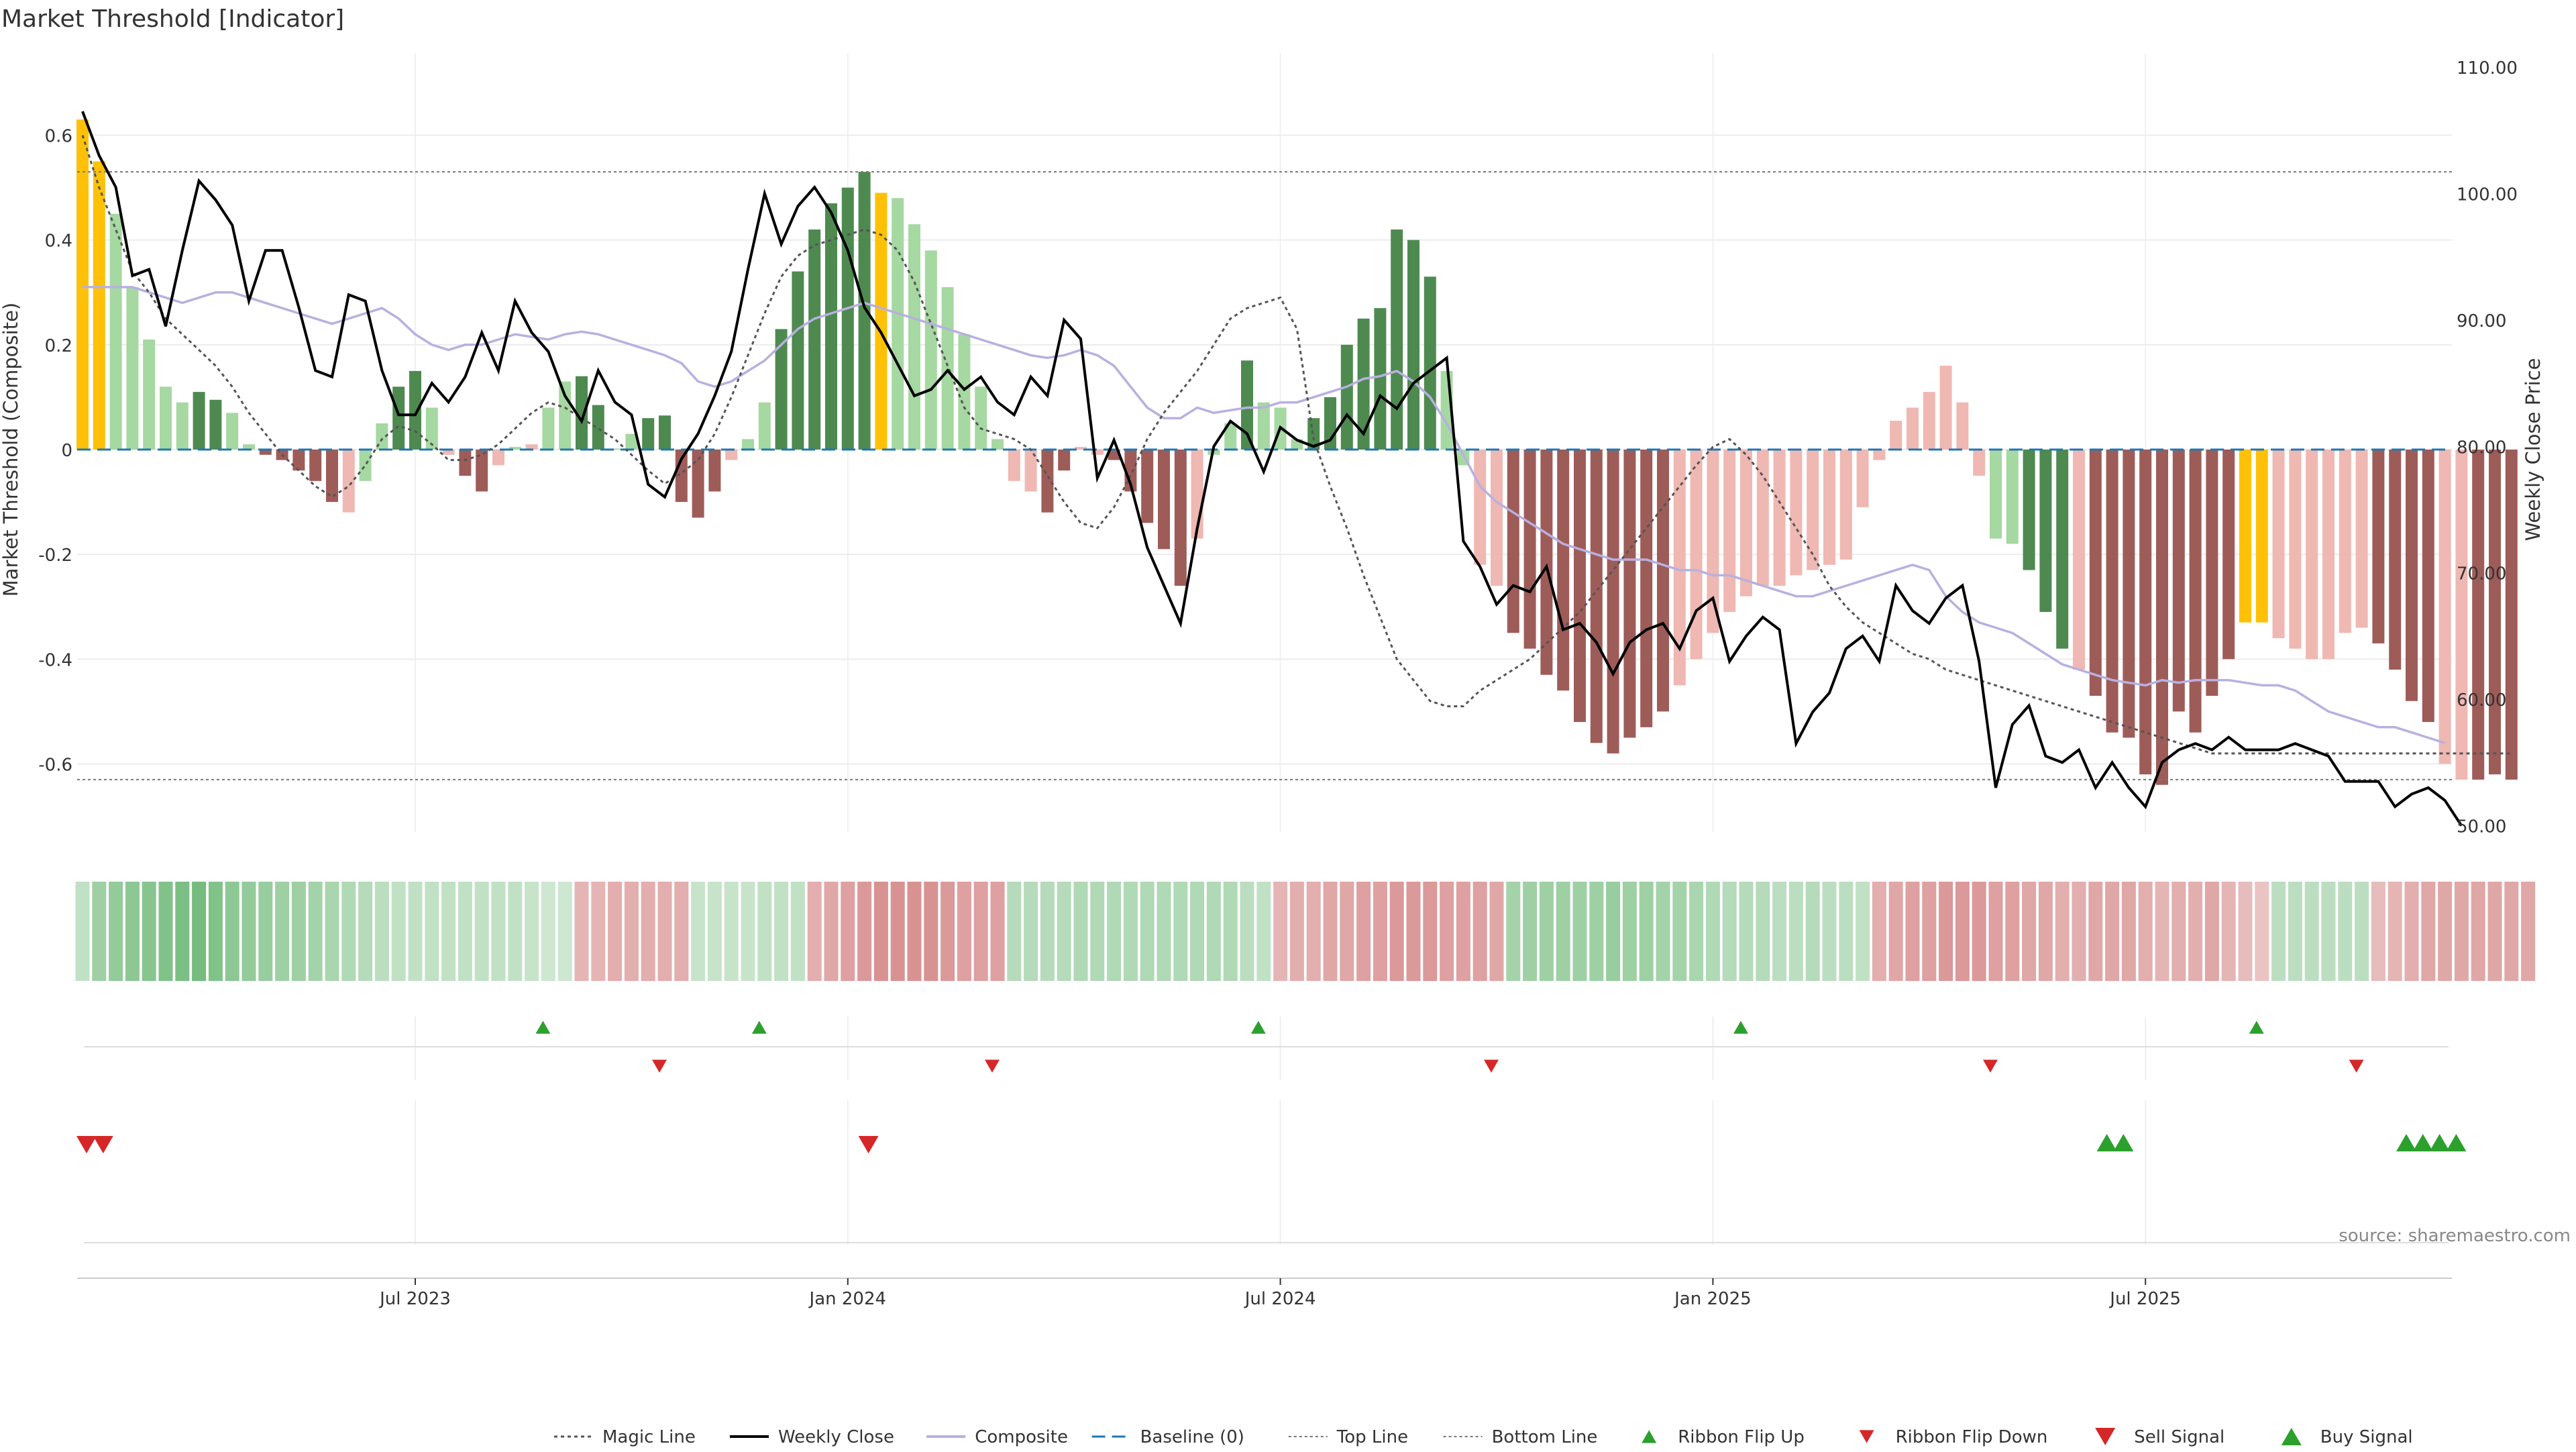 The height and width of the screenshot is (1452, 2576). Describe the element at coordinates (1280, 1299) in the screenshot. I see `x-tick-label: Jul 2024` at that location.